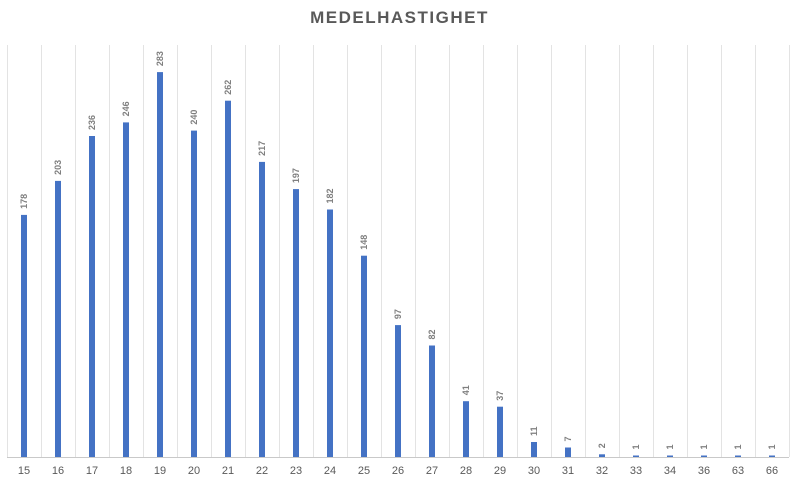  What do you see at coordinates (92, 471) in the screenshot?
I see `tick-label-17: 17` at bounding box center [92, 471].